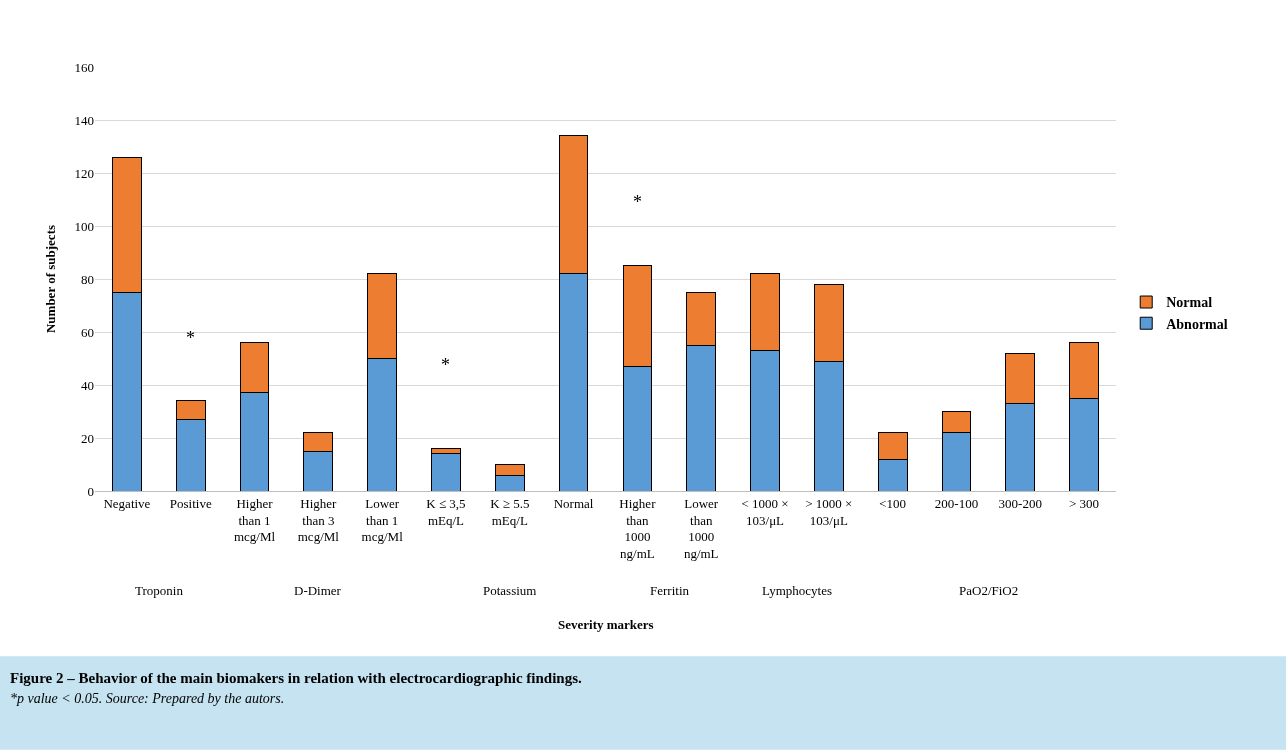 This screenshot has width=1286, height=750. What do you see at coordinates (84, 226) in the screenshot?
I see `y-tick-label: 100` at bounding box center [84, 226].